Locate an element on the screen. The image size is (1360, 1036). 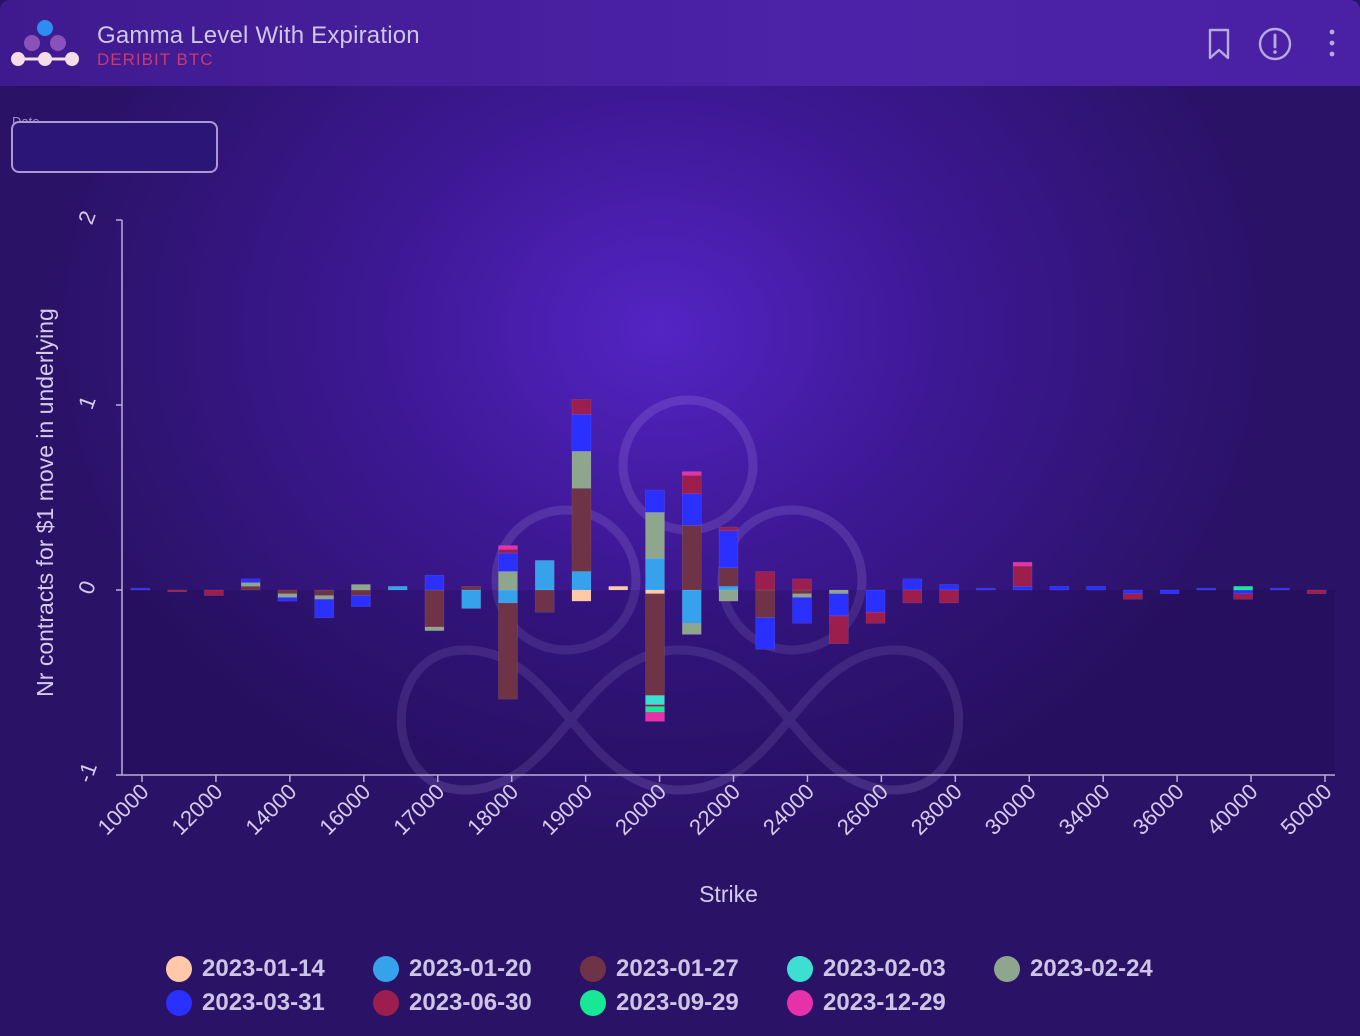
legend-item-2023-09-29: 2023-09-29 is located at coordinates (683, 1003).